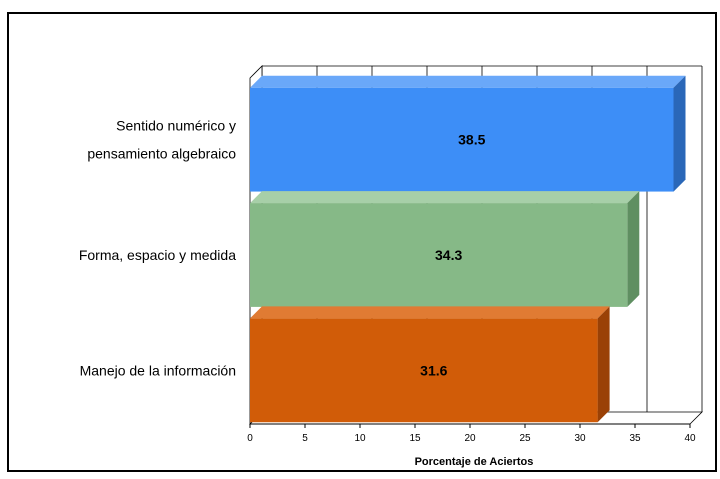 Image resolution: width=720 pixels, height=479 pixels. What do you see at coordinates (470, 438) in the screenshot?
I see `x-tick-label: 20` at bounding box center [470, 438].